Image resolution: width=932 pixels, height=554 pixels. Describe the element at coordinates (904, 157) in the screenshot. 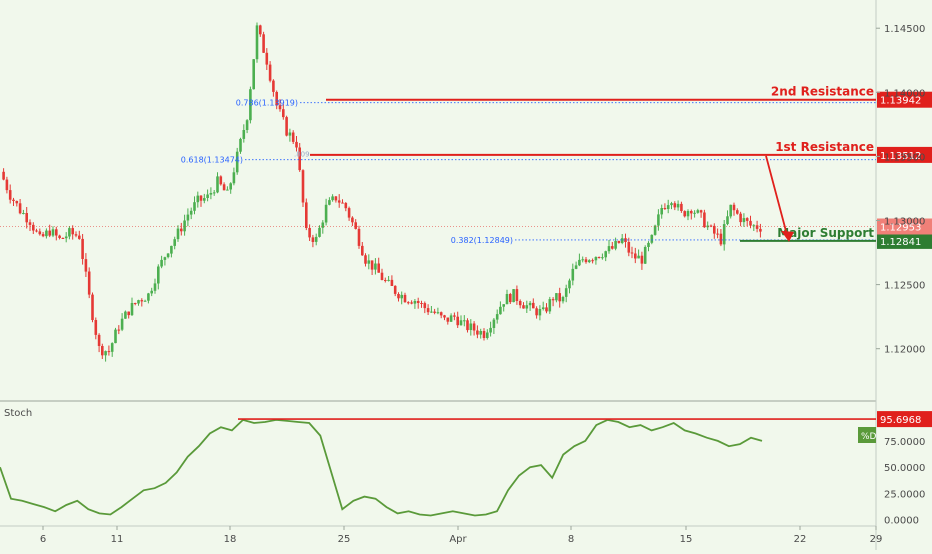

I see `price-tick-label: 1.13500` at that location.